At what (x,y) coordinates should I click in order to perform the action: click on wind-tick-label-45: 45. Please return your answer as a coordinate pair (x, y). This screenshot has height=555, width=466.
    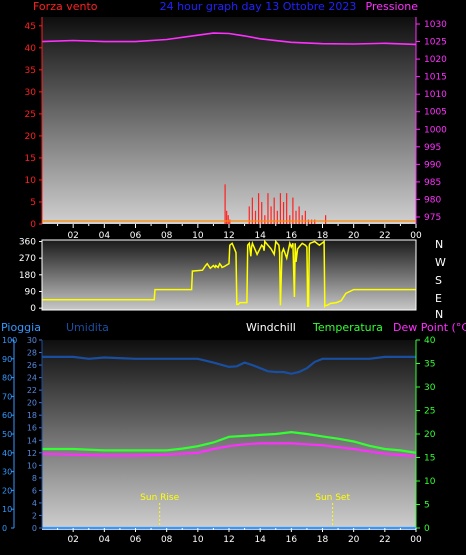
    Looking at the image, I should click on (30, 27).